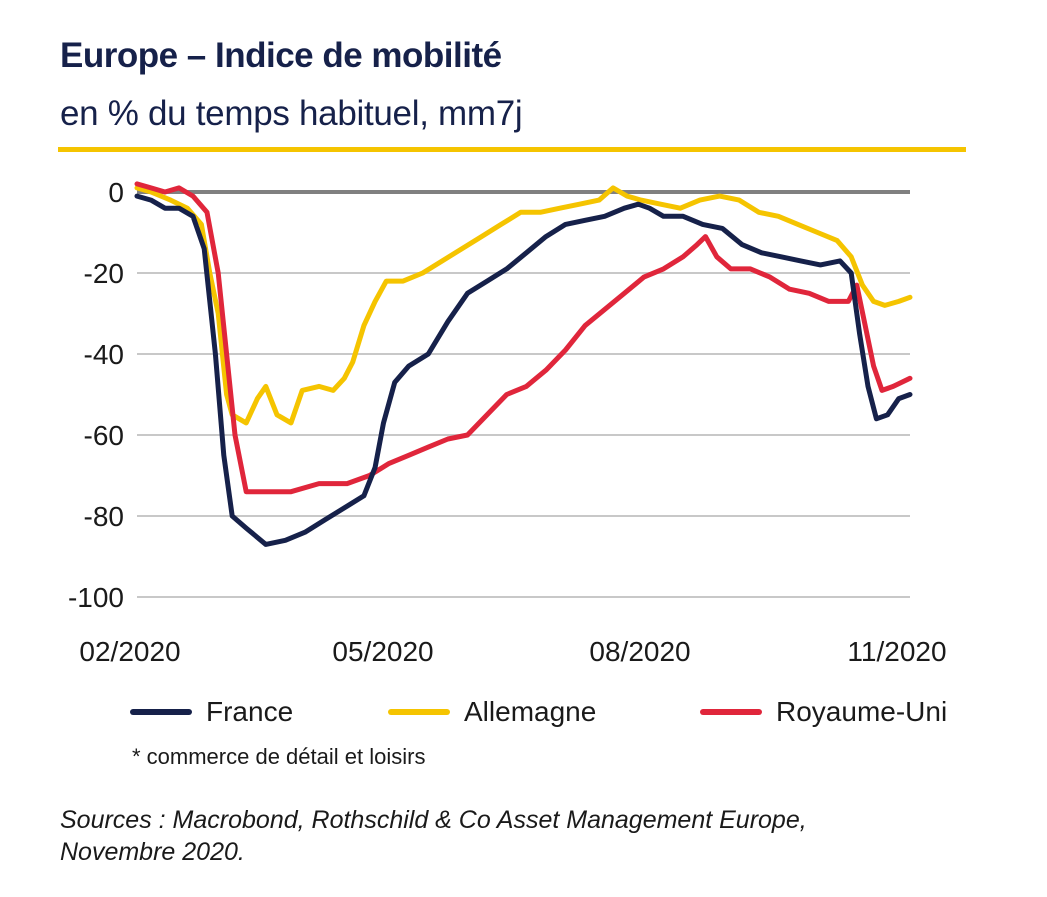 The height and width of the screenshot is (897, 1047). Describe the element at coordinates (129, 651) in the screenshot. I see `x-tick-label: 02/2020` at that location.